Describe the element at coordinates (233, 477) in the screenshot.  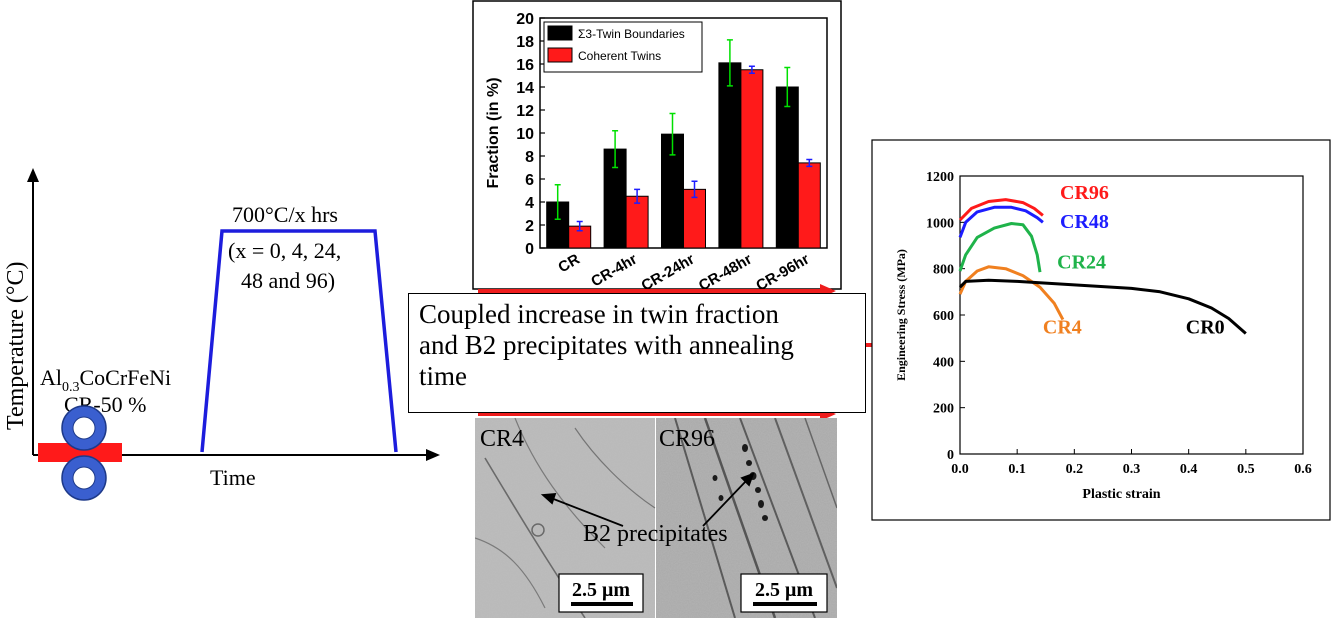
I see `time-axis-label: Time` at that location.